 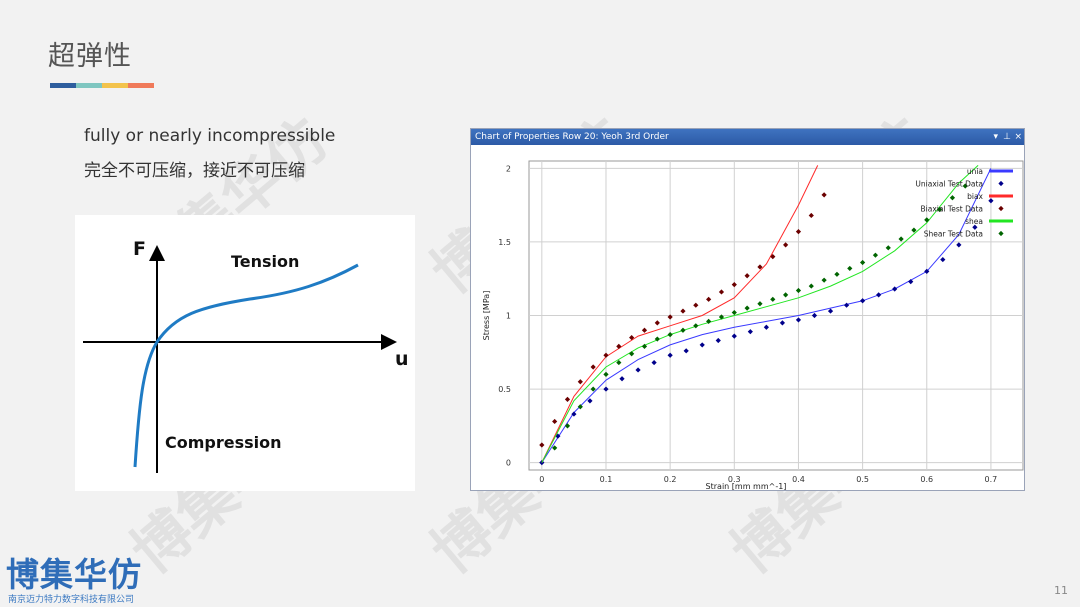 I want to click on legend-label: Biaxial Test Data, so click(x=952, y=209).